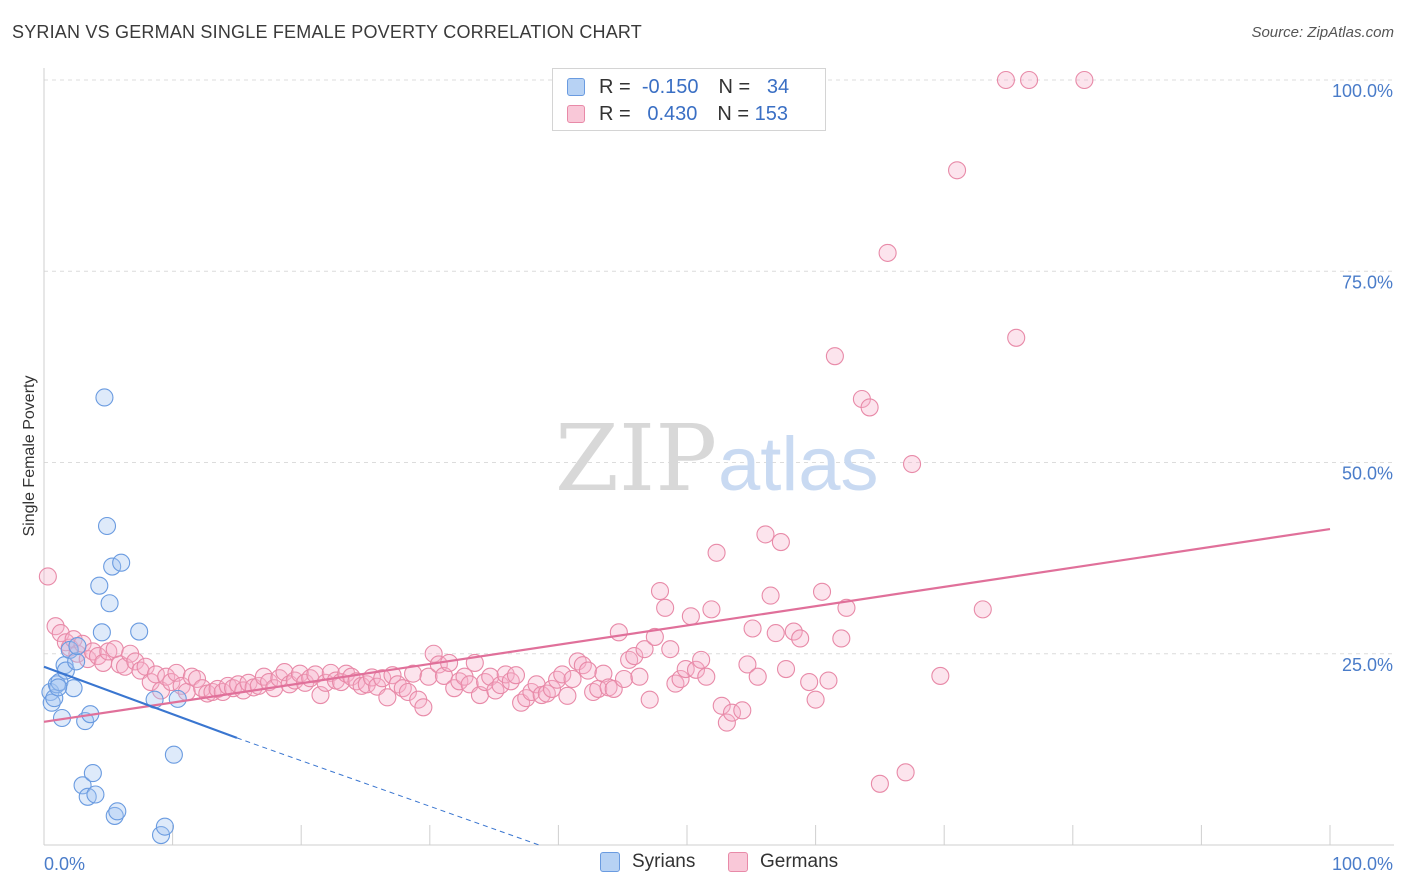  I want to click on syrians-points, so click(114, 616).